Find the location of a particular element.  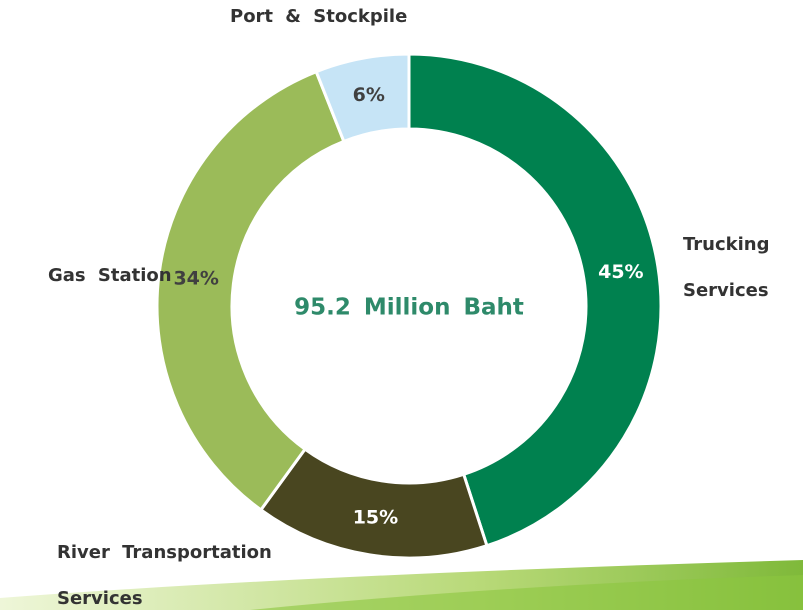

background-swoosh is located at coordinates (526, 592).